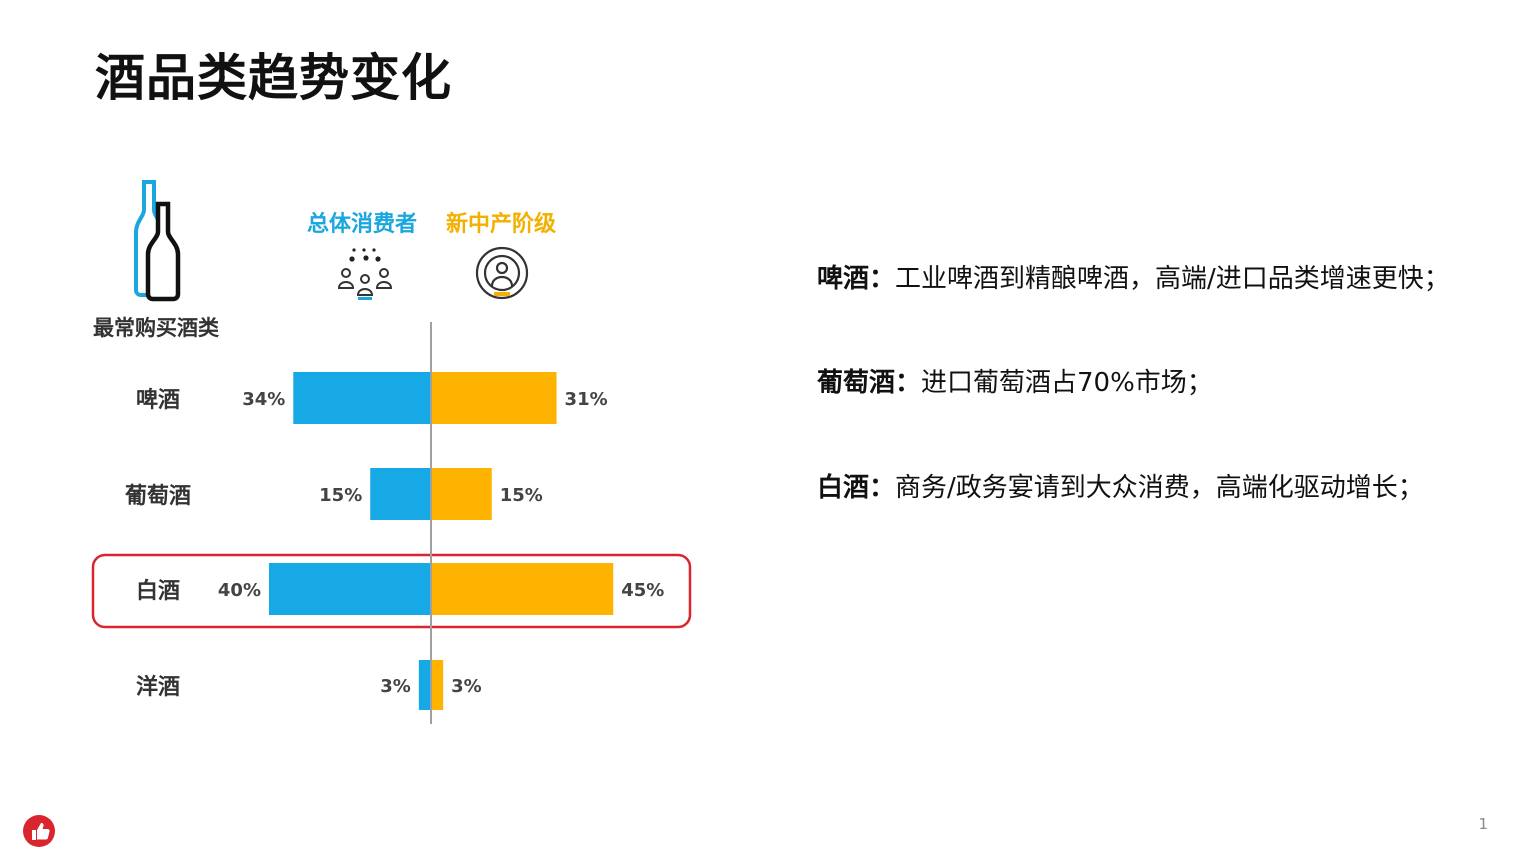  What do you see at coordinates (362, 224) in the screenshot?
I see `series-label-total: 总体消费者` at bounding box center [362, 224].